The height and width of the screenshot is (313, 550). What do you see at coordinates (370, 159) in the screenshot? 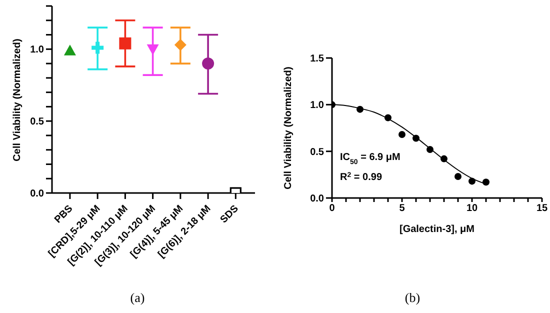
I see `annotation: IC$_{50}$ = 6.9 μM` at bounding box center [370, 159].